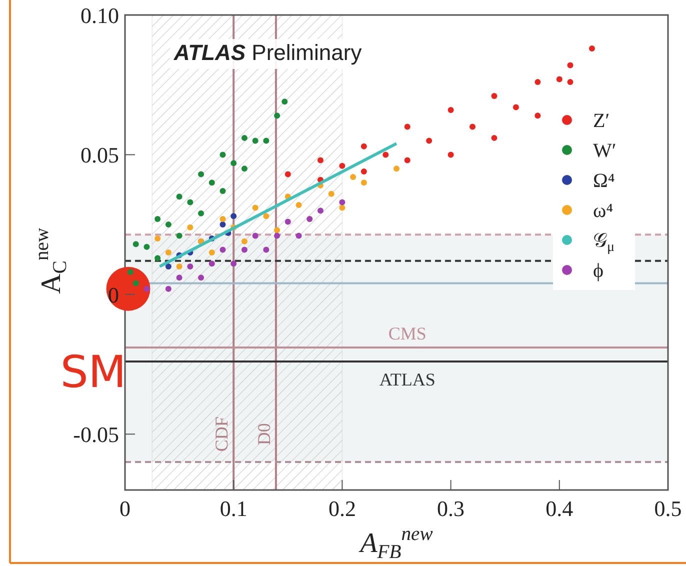 The height and width of the screenshot is (566, 686). What do you see at coordinates (93, 372) in the screenshot?
I see `annotation: SM` at bounding box center [93, 372].